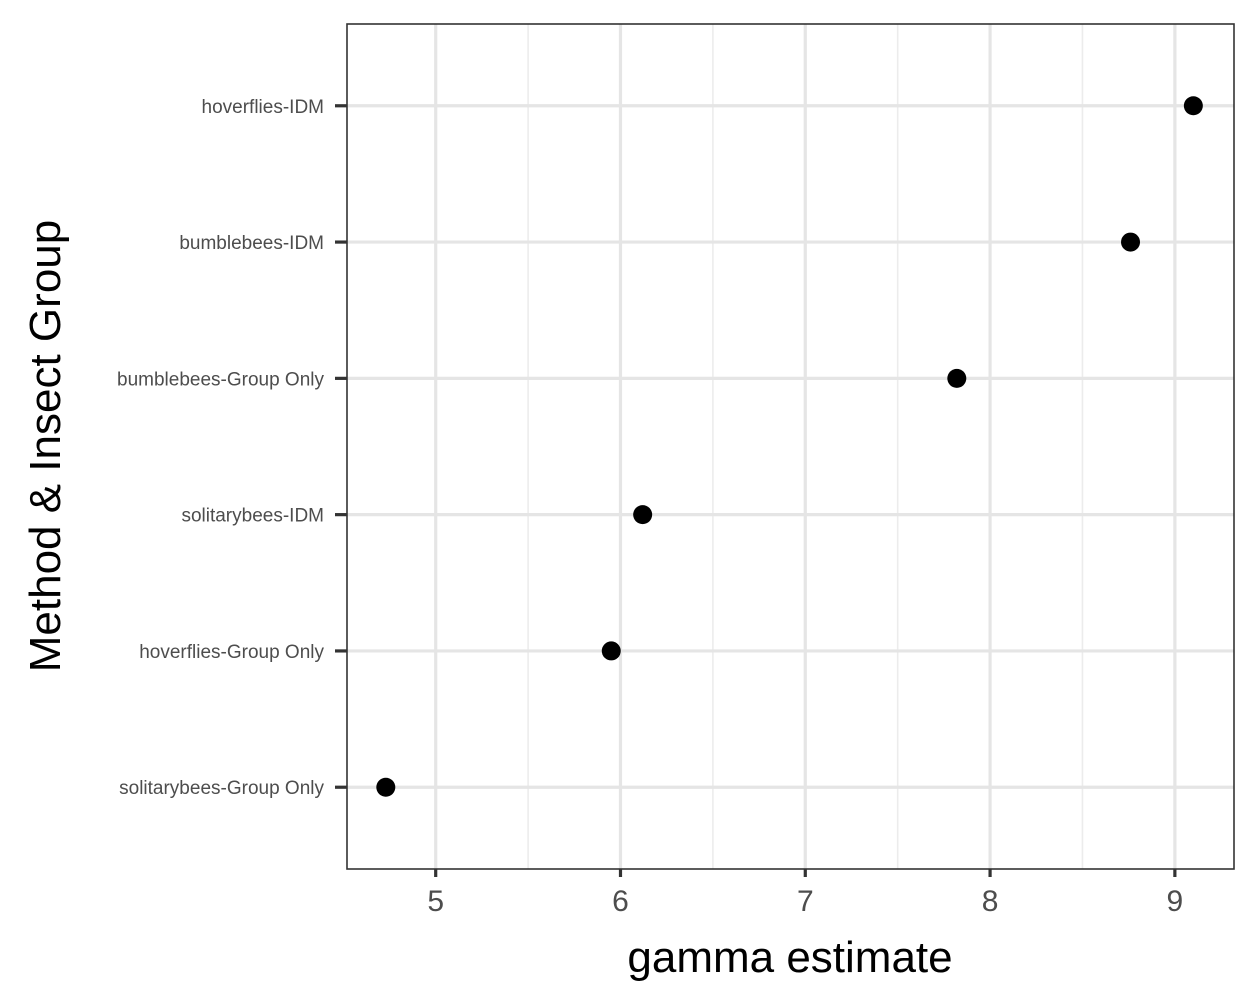 The height and width of the screenshot is (1007, 1259). I want to click on x-tick-label: 9, so click(1175, 901).